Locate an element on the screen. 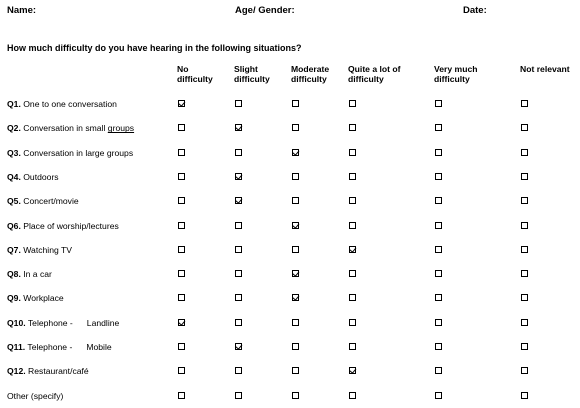  col-header-very-much: Very much difficulty is located at coordinates (456, 74).